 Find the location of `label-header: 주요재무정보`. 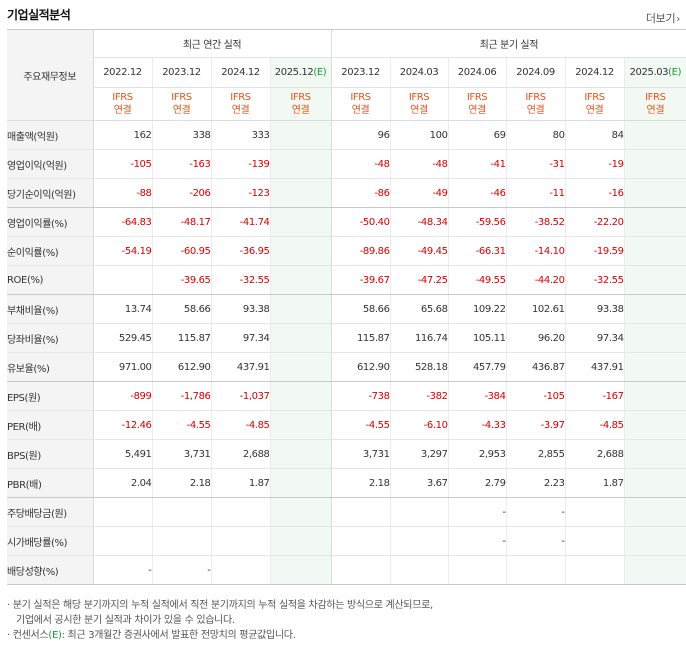

label-header: 주요재무정보 is located at coordinates (50, 75).